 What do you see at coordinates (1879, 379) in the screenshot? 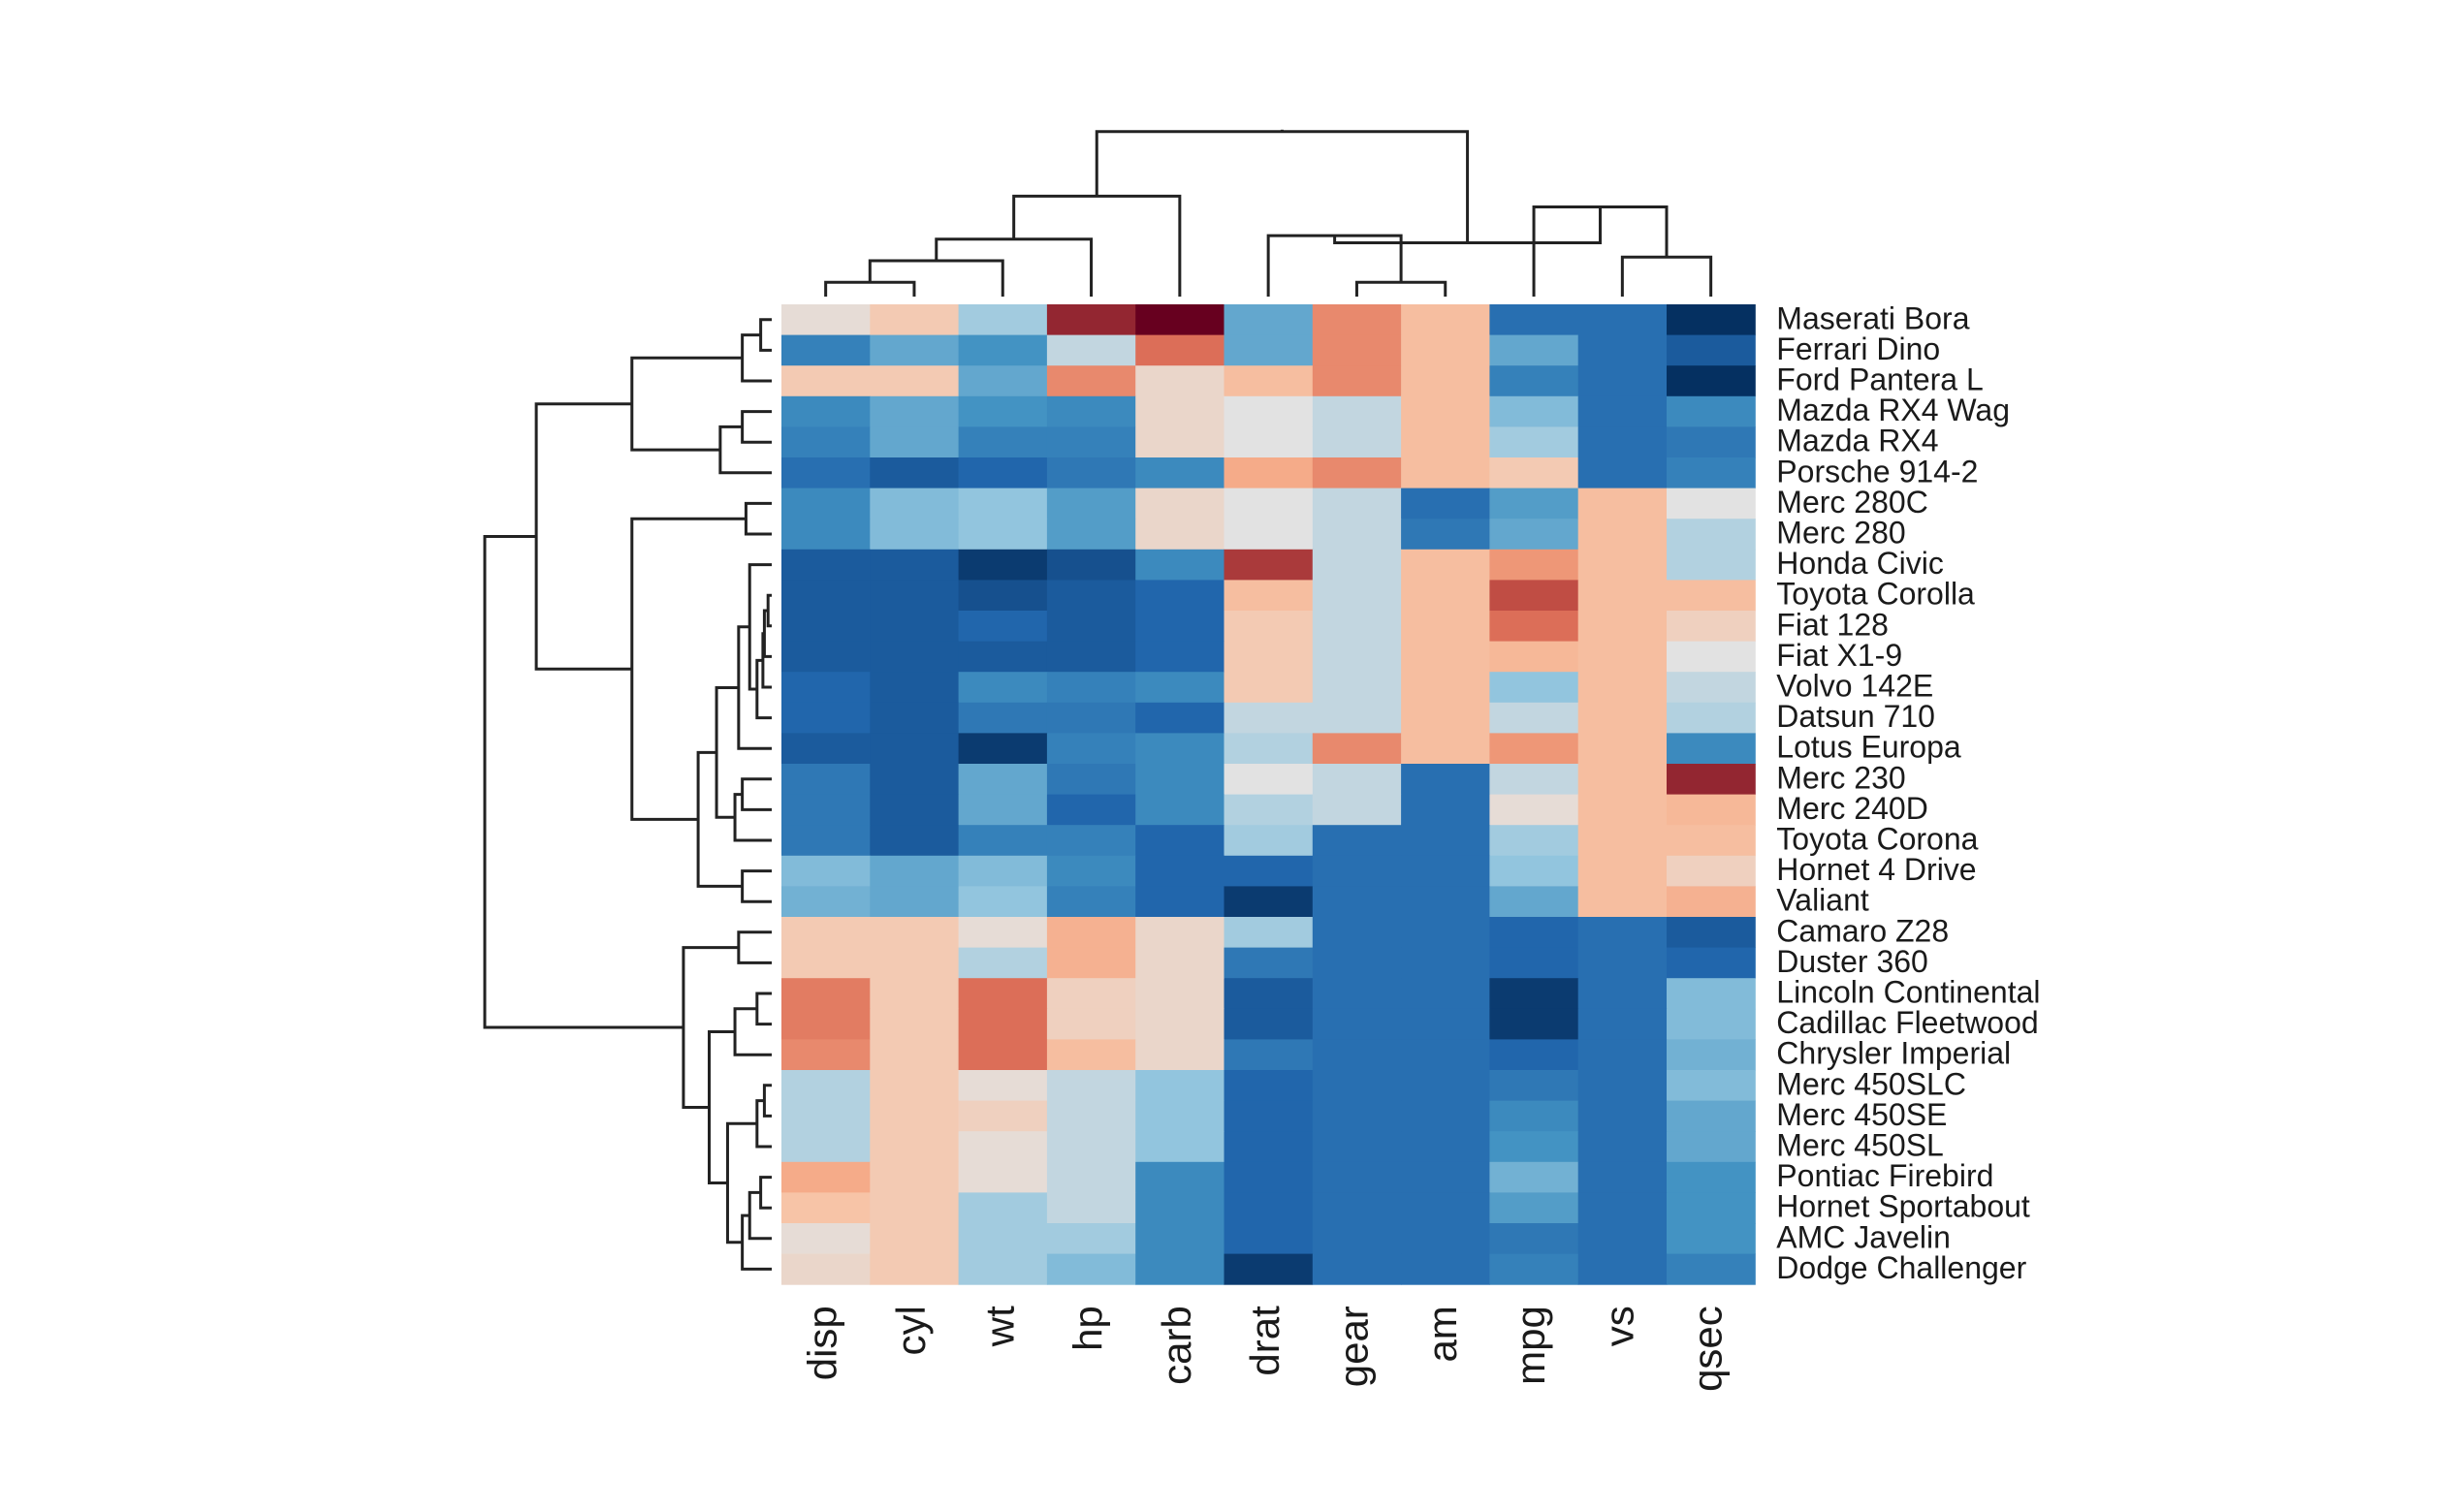
I see `row-label: Ford Pantera L` at bounding box center [1879, 379].